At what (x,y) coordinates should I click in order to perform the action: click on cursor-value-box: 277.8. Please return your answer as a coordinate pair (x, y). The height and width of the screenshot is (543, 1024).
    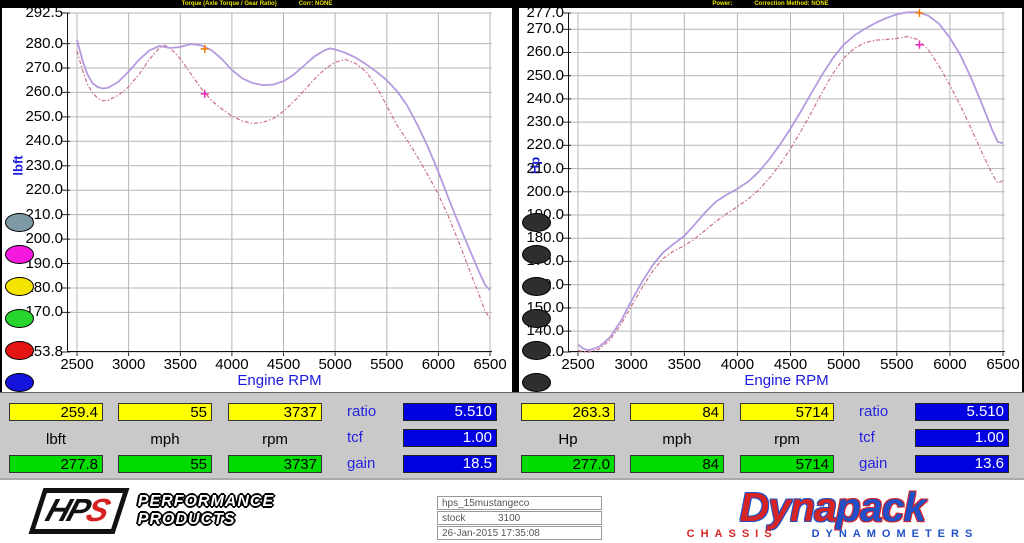
    Looking at the image, I should click on (56, 464).